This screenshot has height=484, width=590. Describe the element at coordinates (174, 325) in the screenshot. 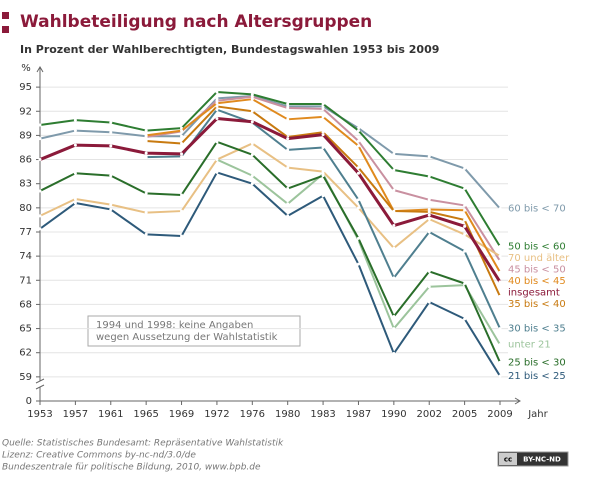

I see `annotation: 1994 und 1998: keine Angaben` at that location.